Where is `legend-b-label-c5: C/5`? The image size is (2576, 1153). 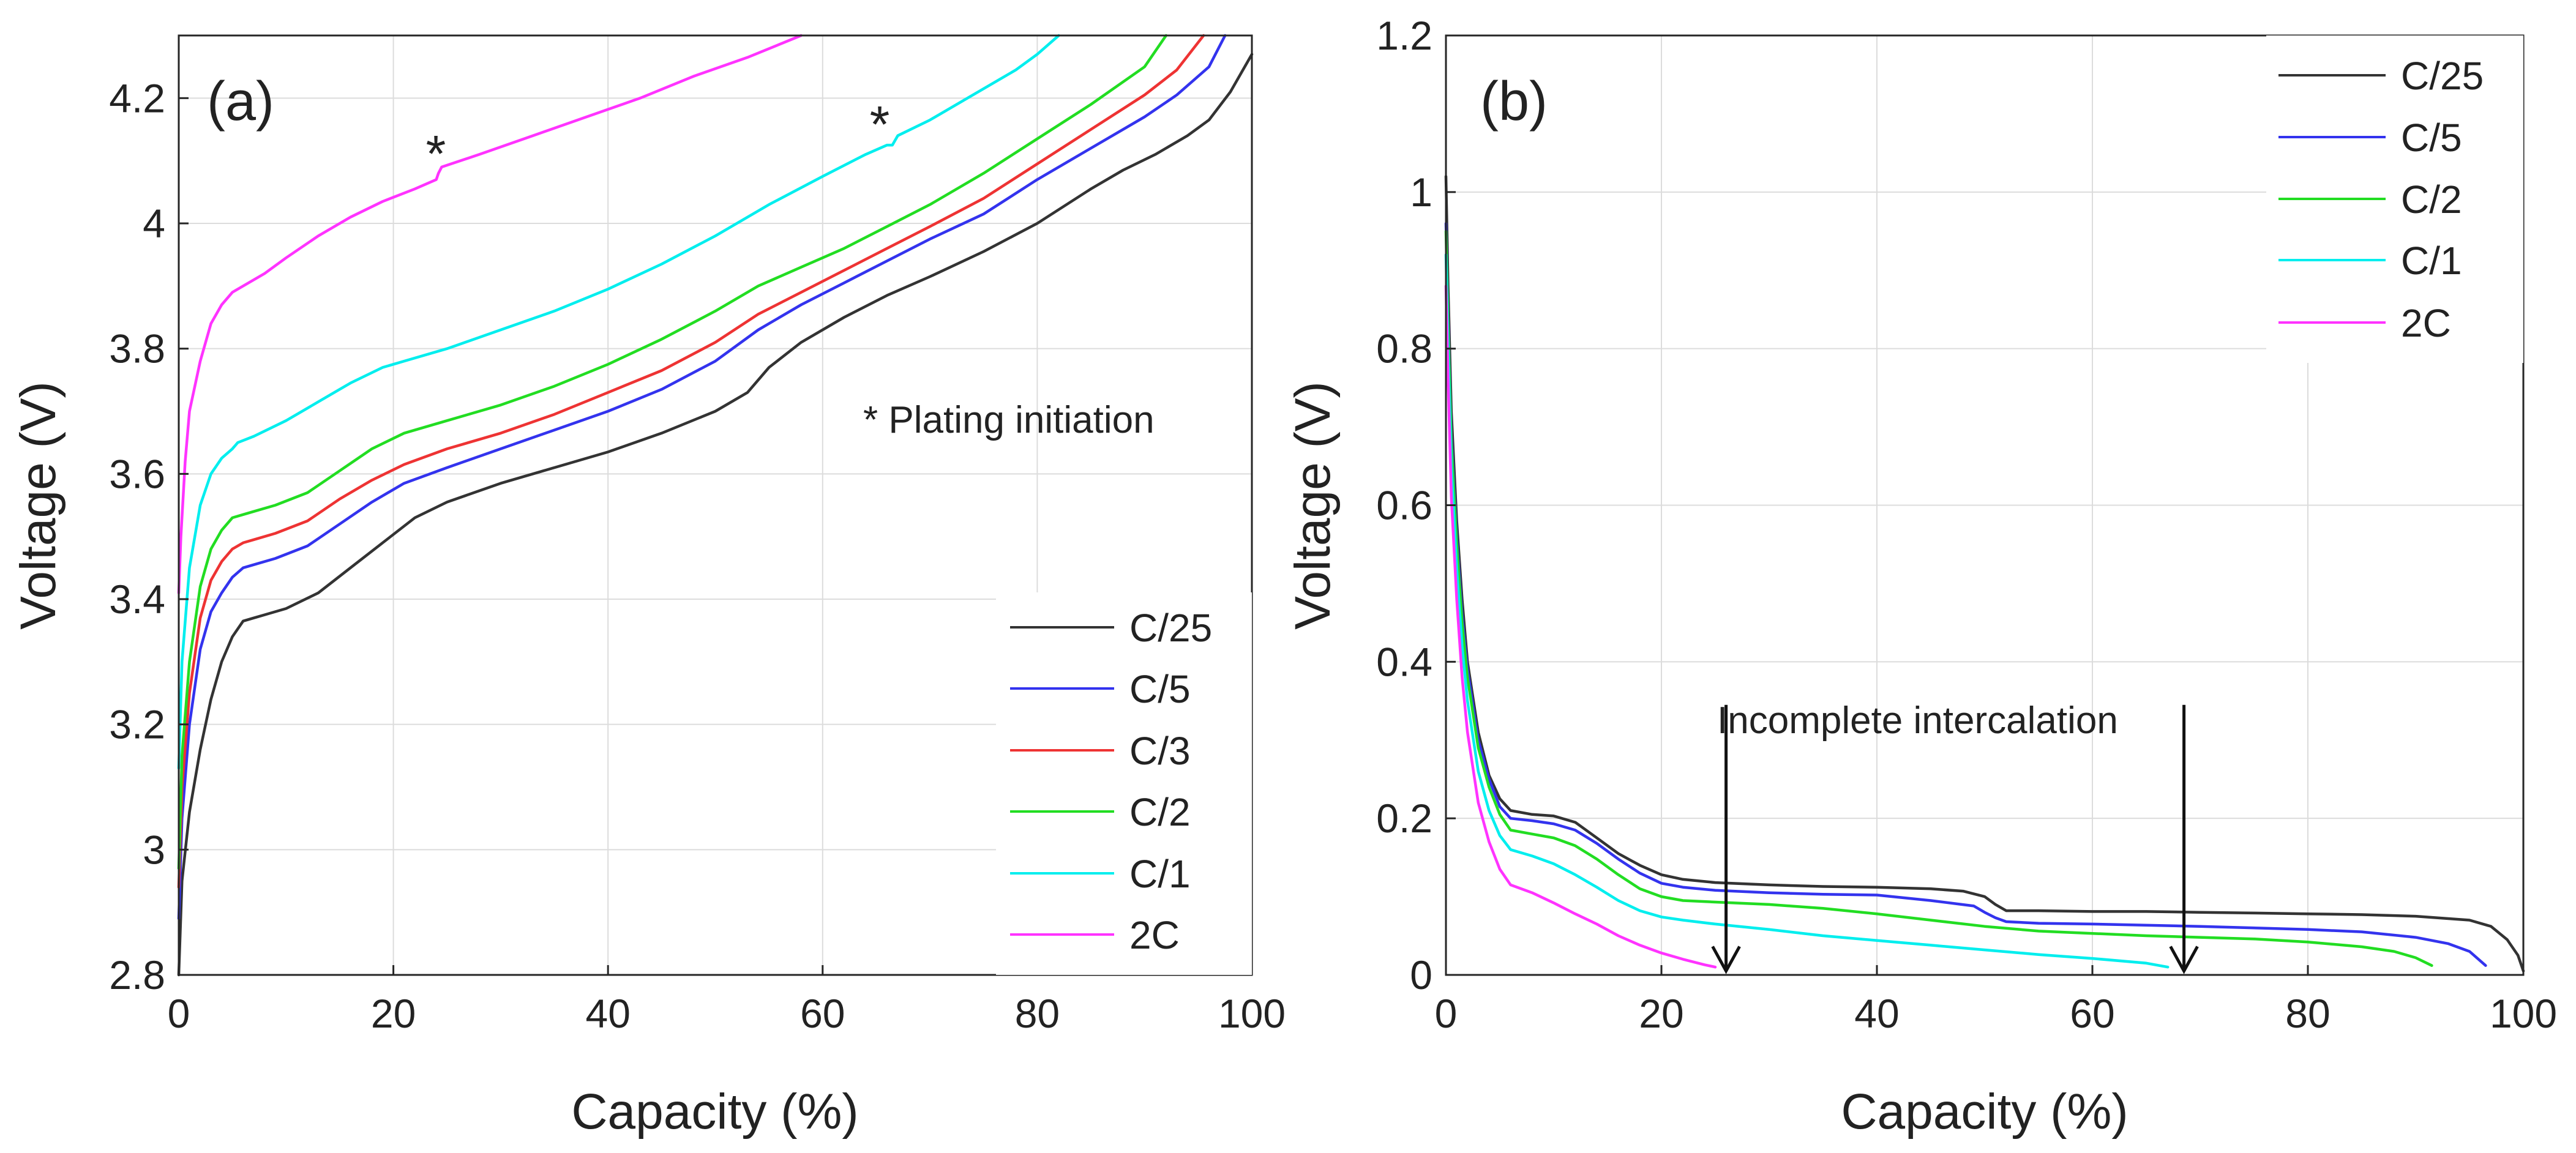
legend-b-label-c5: C/5 is located at coordinates (2432, 138).